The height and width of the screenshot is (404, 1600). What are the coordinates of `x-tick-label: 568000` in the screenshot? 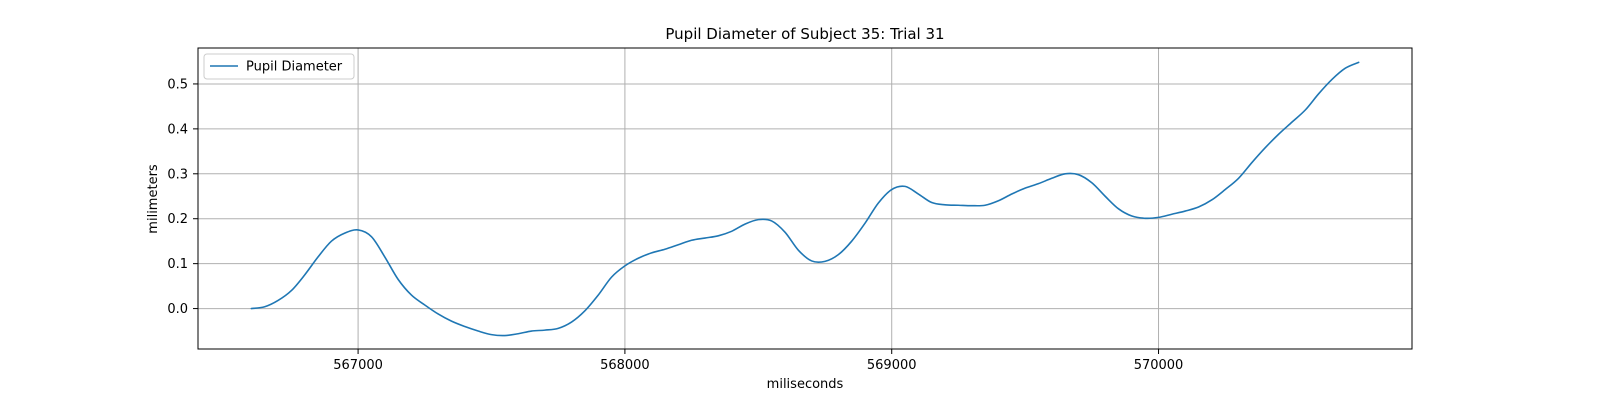 It's located at (625, 365).